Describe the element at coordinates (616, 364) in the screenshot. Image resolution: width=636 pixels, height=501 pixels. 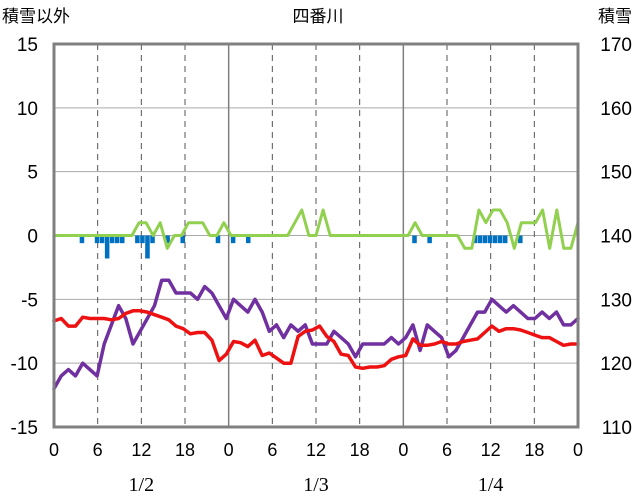
I see `right-tick-label: 120` at that location.